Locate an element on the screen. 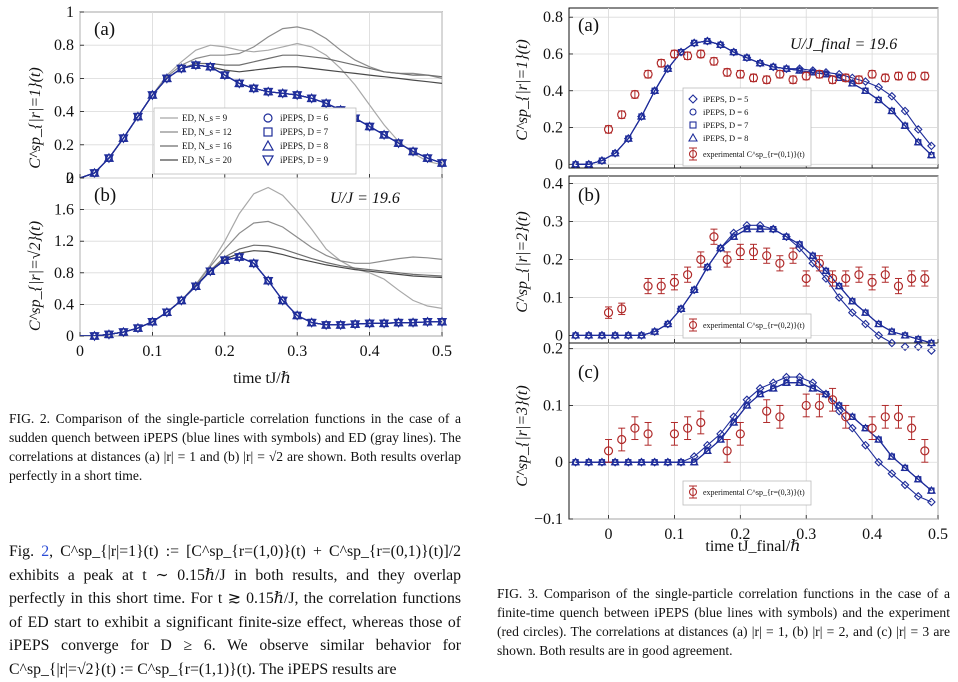 This screenshot has width=958, height=682. fig2-legend-ed-4: ED, N_s = 20 is located at coordinates (207, 160).